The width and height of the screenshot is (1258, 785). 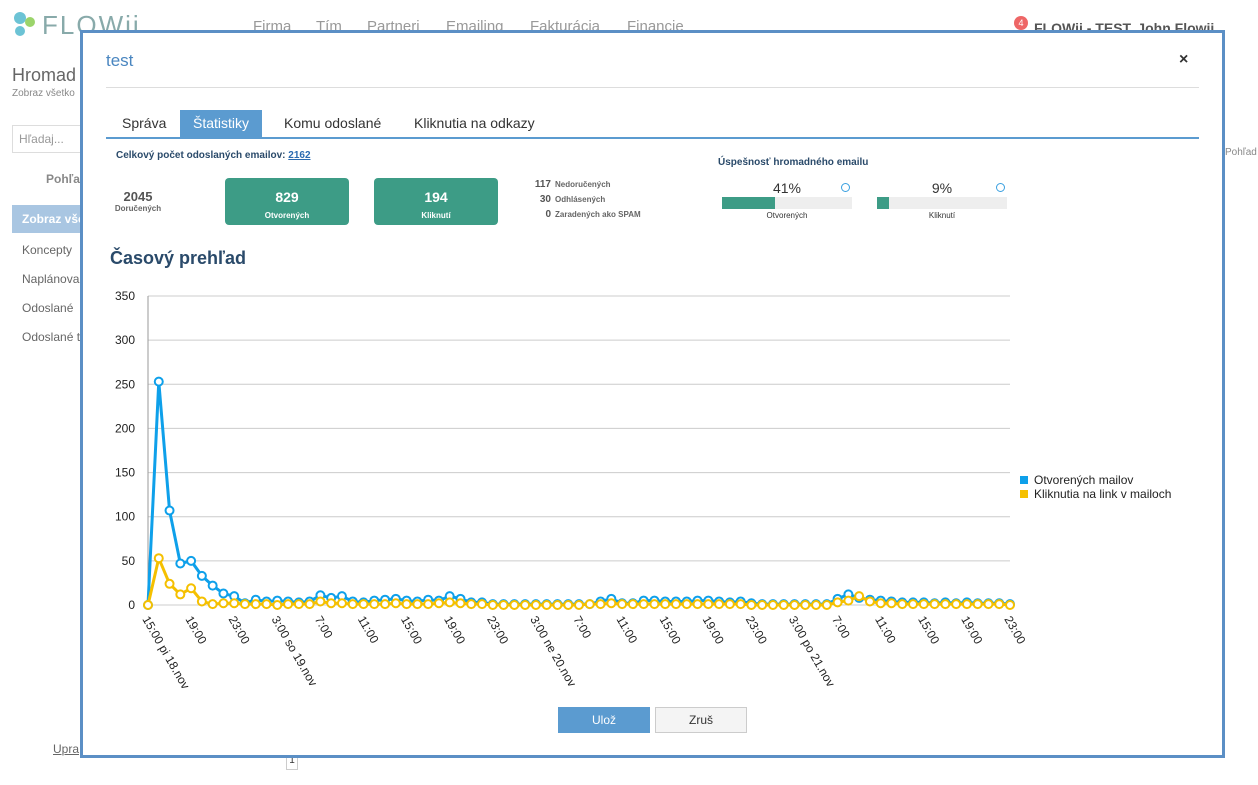 What do you see at coordinates (548, 214) in the screenshot?
I see `other-value: 0` at bounding box center [548, 214].